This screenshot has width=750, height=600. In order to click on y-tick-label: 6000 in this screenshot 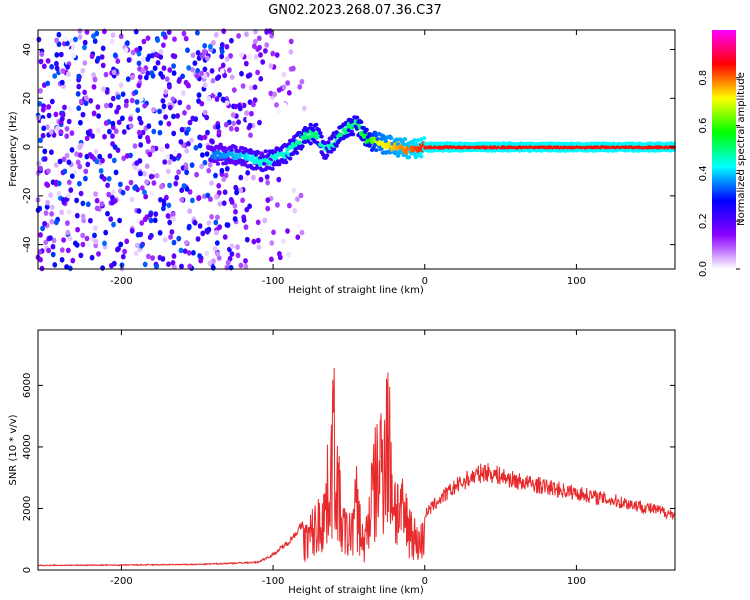, I will do `click(27, 385)`.